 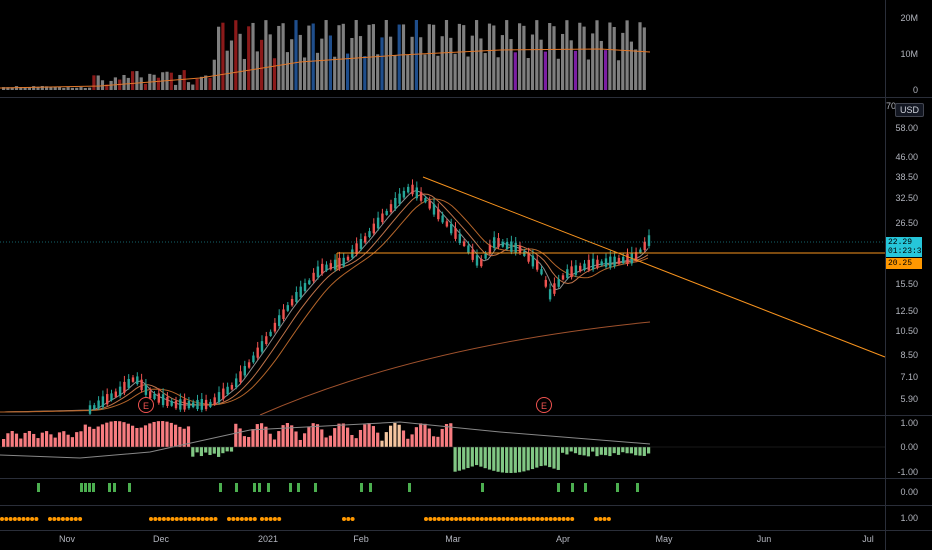 I want to click on pane-separator-oscillator, so click(x=466, y=415).